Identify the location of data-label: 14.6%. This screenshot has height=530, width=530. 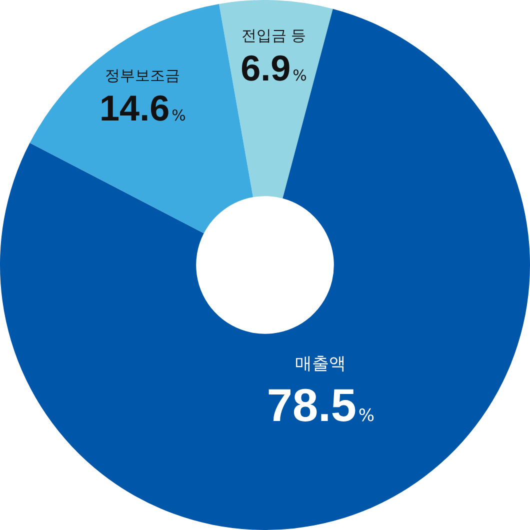
(143, 107).